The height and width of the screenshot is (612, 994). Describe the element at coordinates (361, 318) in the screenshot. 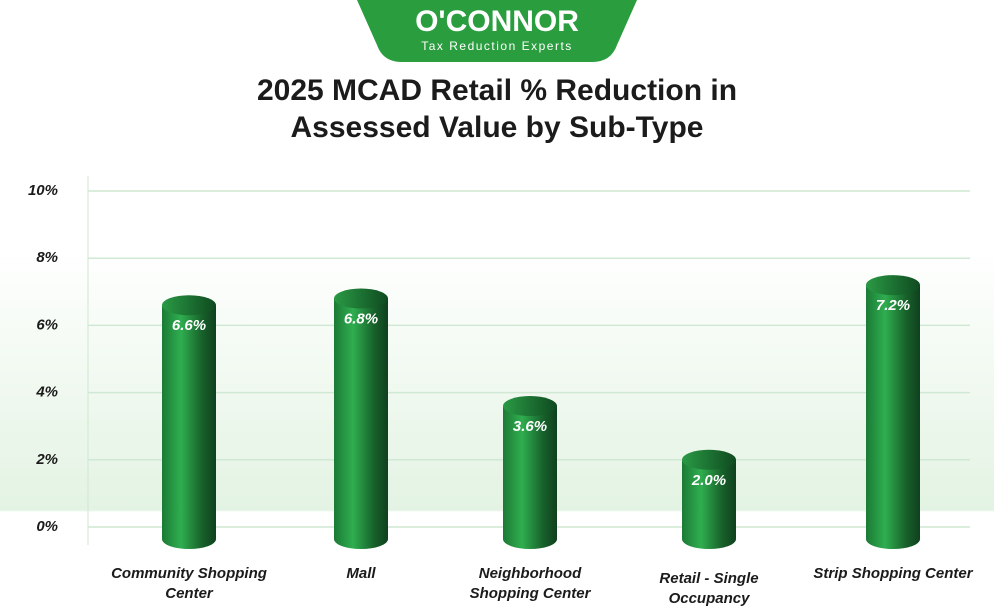

I see `value-label: 6.8%` at that location.